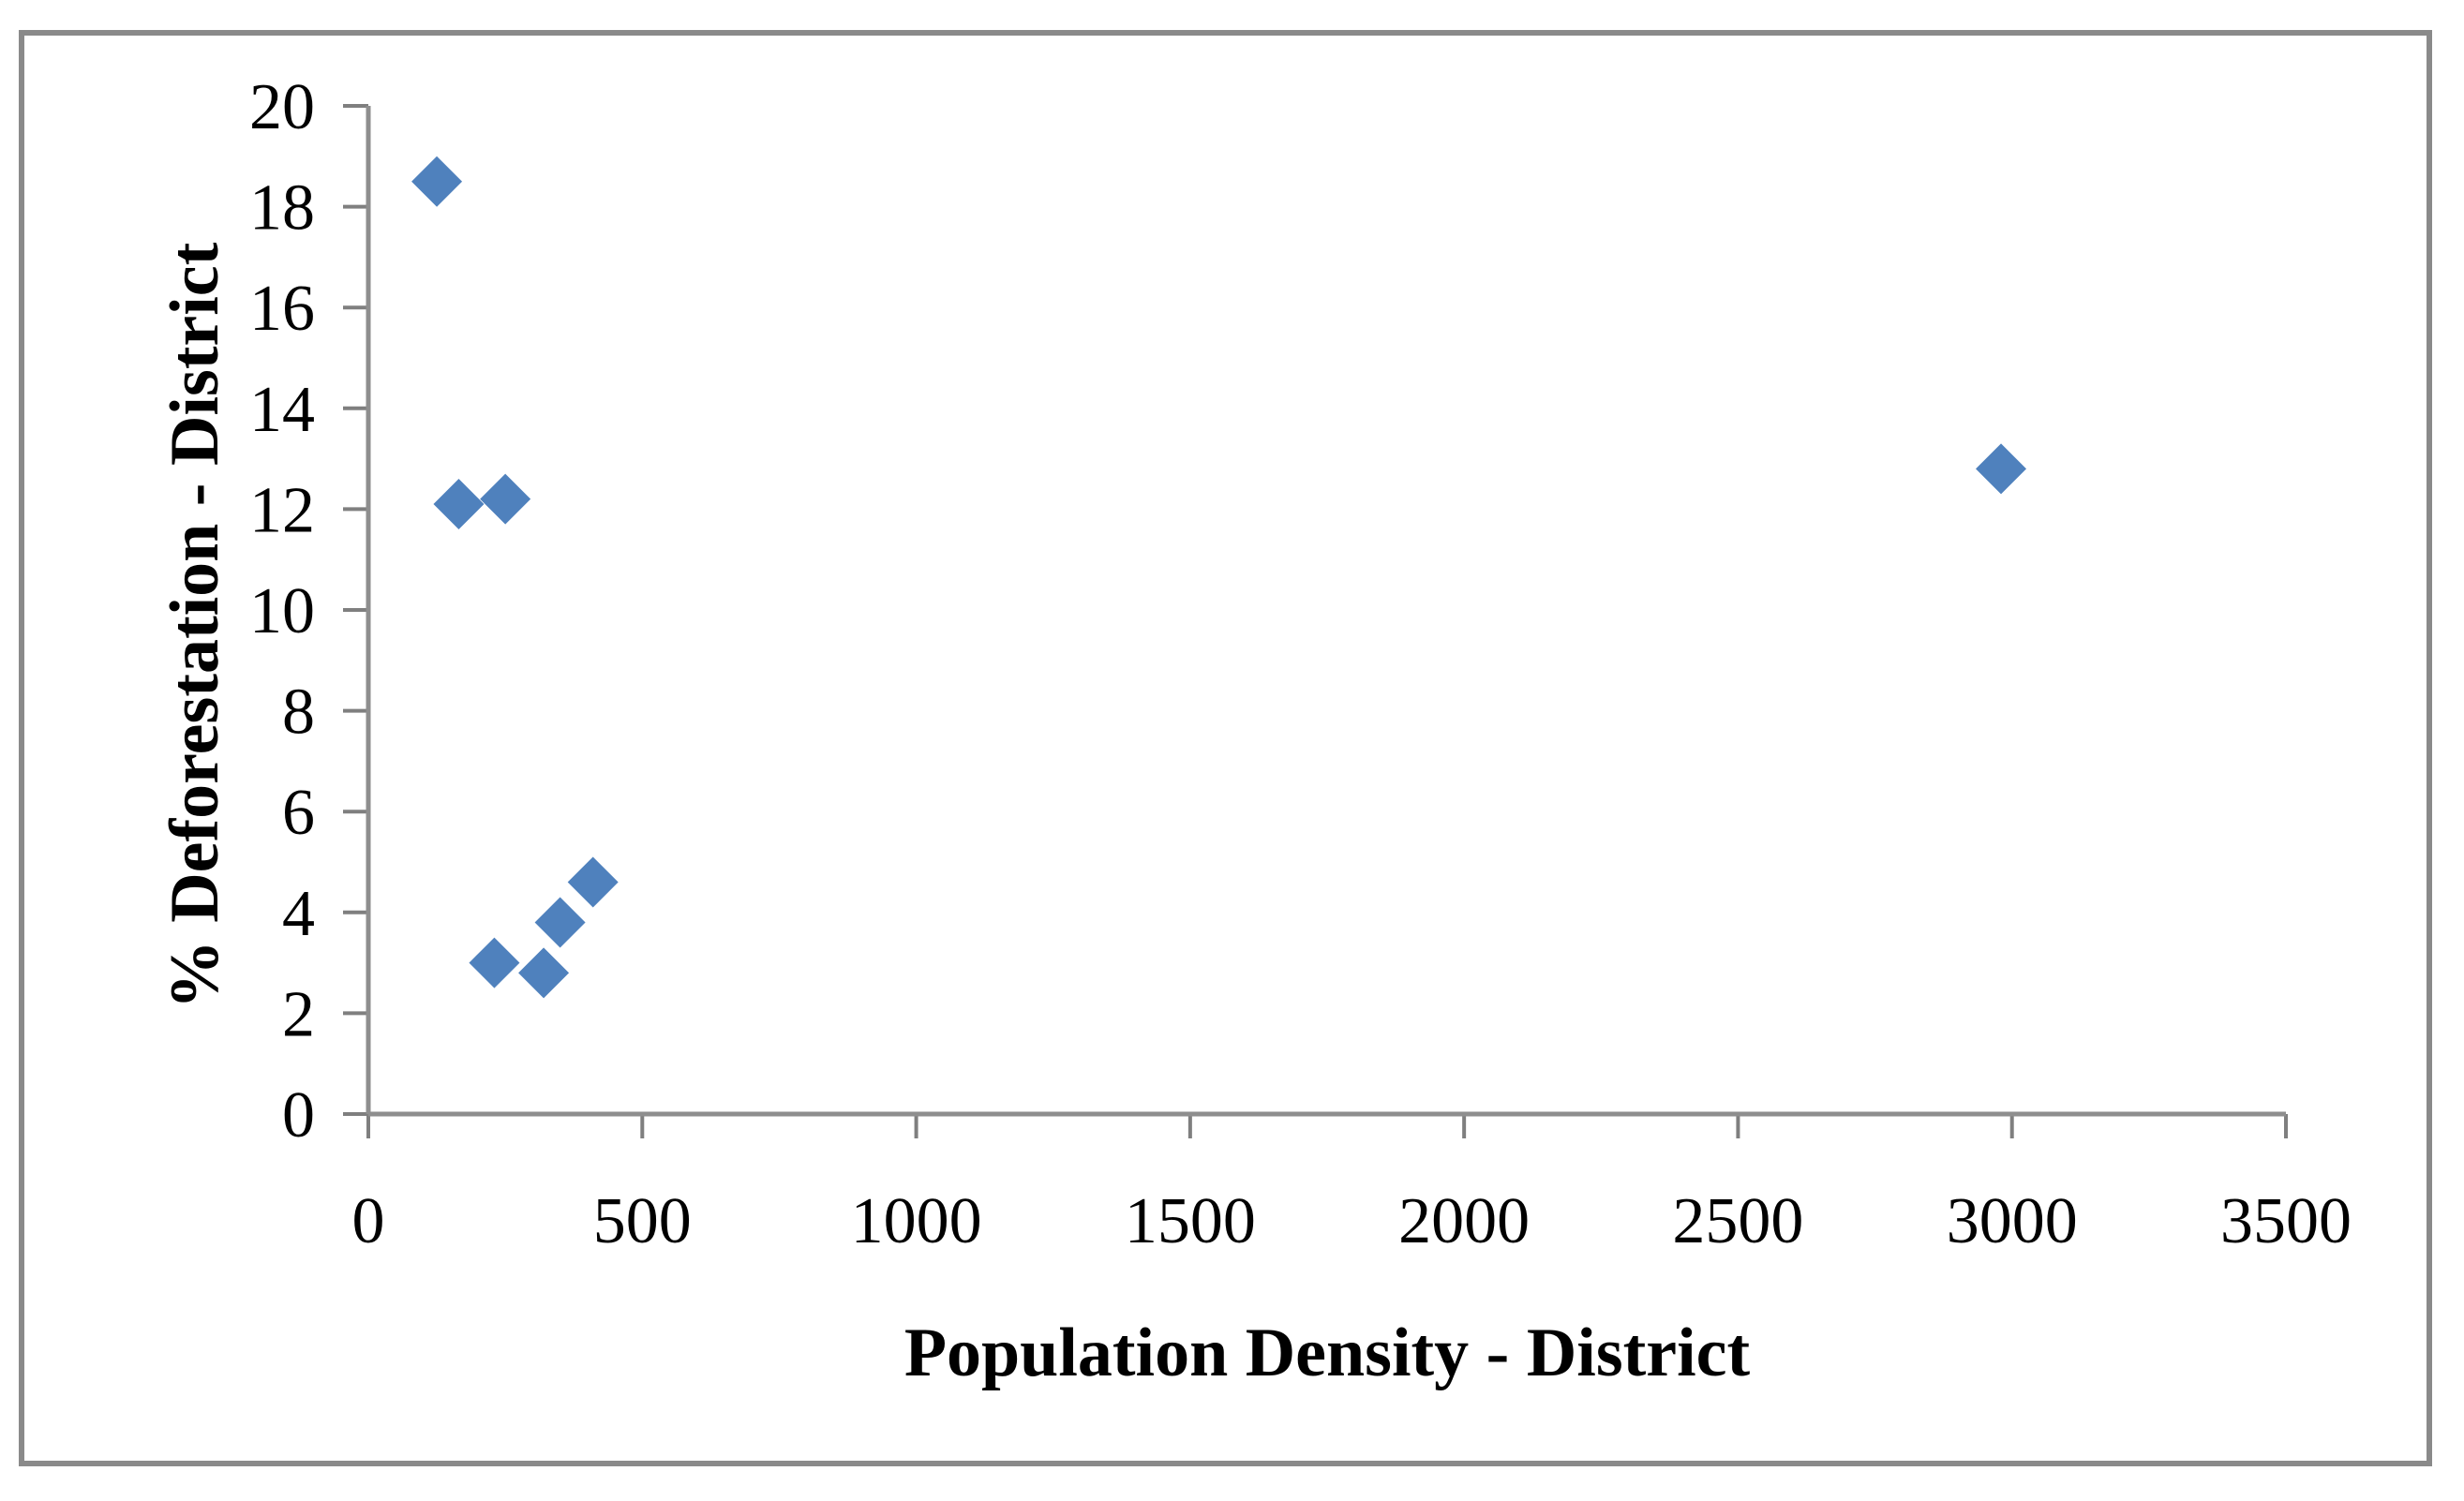 The height and width of the screenshot is (1501, 2464). Describe the element at coordinates (282, 309) in the screenshot. I see `y-axis-tick-label: 16` at that location.